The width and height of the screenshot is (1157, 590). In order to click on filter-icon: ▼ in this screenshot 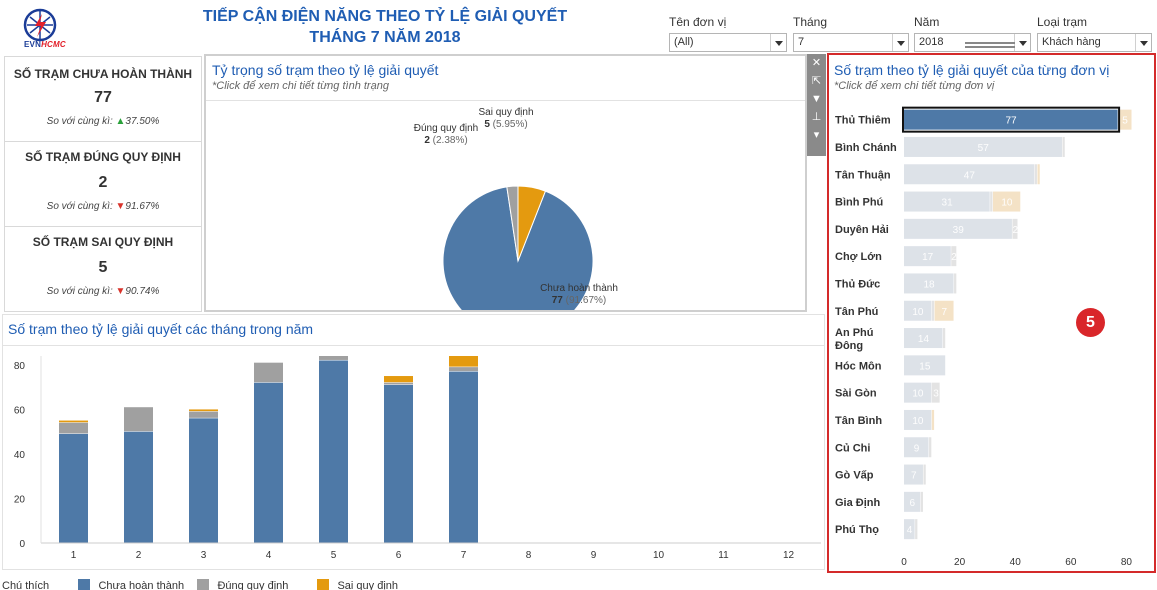, I will do `click(816, 99)`.